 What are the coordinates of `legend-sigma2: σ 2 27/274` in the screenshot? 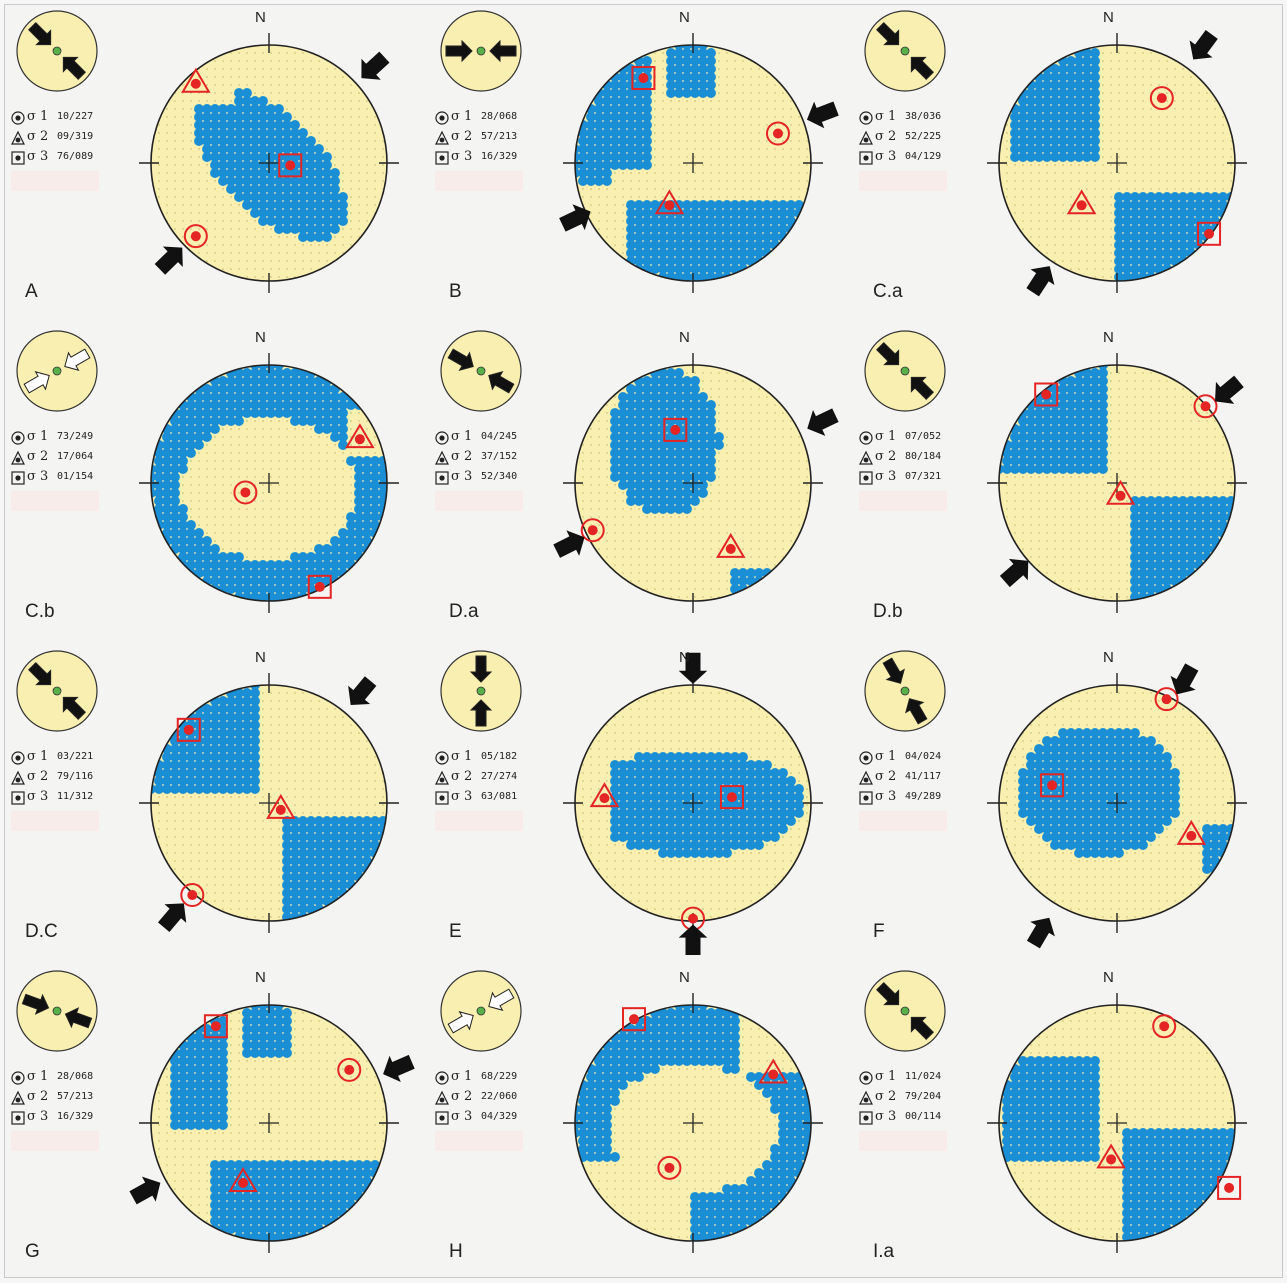 It's located at (481, 779).